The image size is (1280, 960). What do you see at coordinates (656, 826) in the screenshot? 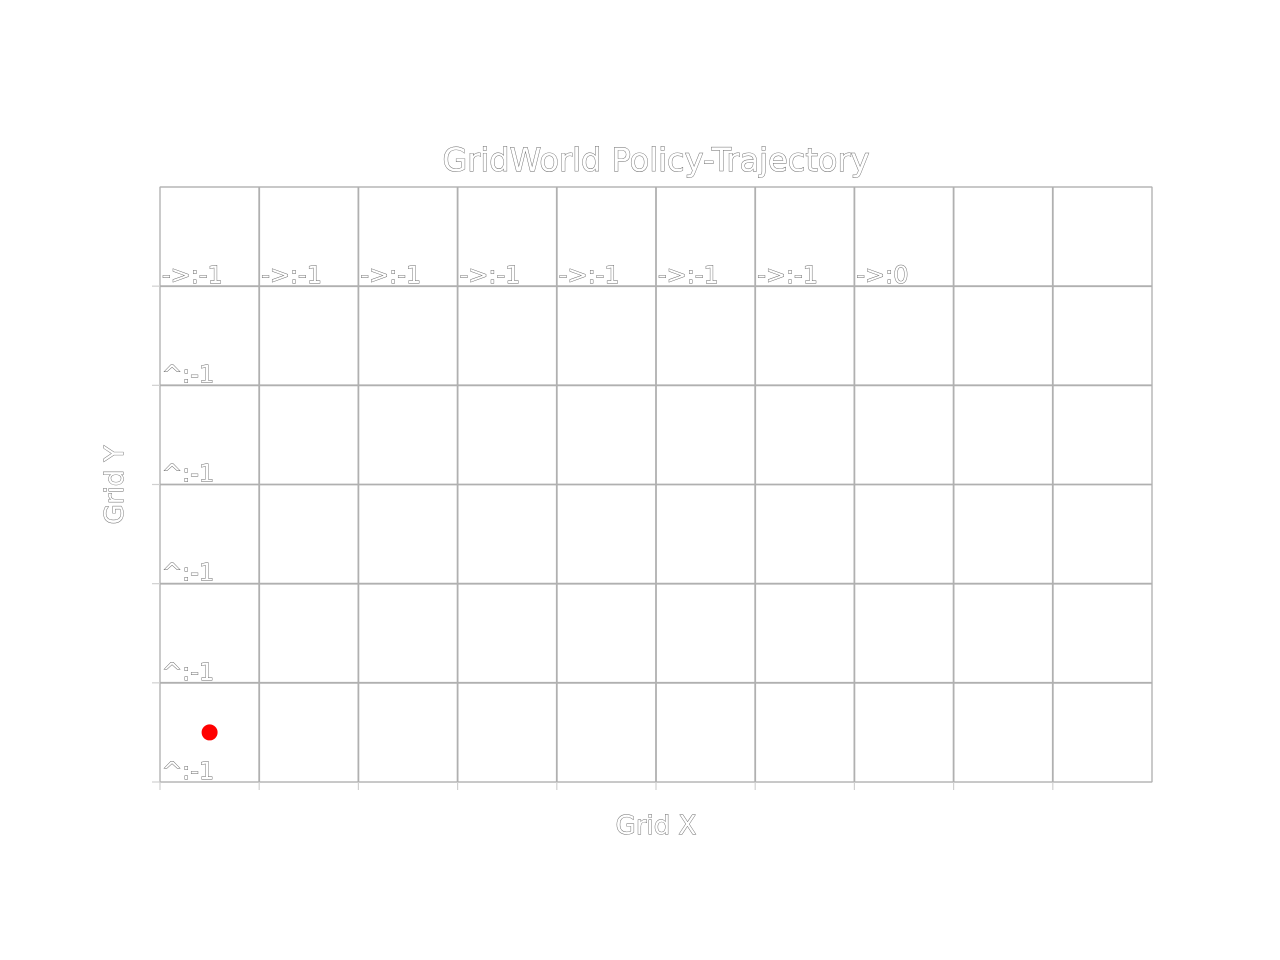
I see `x-axis-label: Grid X` at bounding box center [656, 826].